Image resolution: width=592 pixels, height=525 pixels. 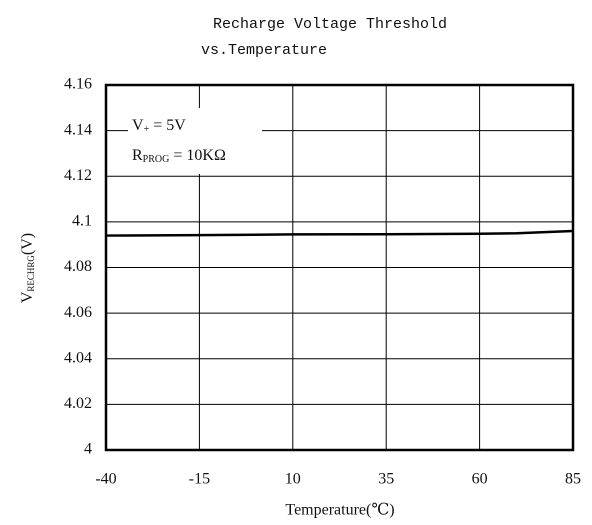 What do you see at coordinates (386, 479) in the screenshot?
I see `x-tick-label: 35` at bounding box center [386, 479].